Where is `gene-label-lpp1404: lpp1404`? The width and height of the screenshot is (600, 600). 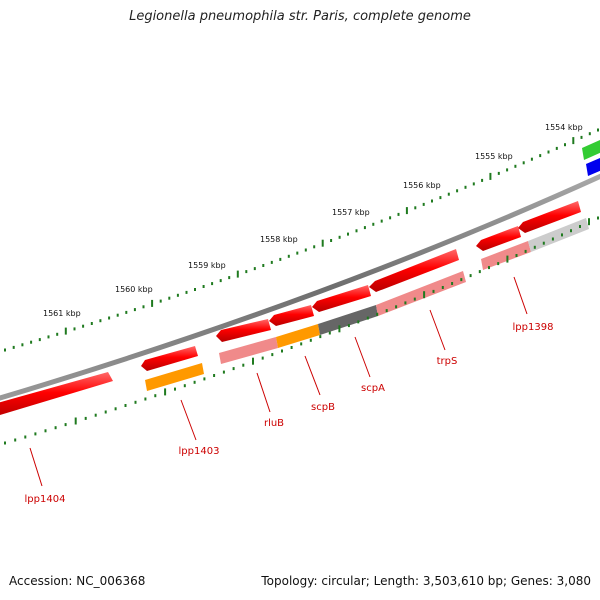
gene-label-lpp1404: lpp1404 is located at coordinates (45, 499).